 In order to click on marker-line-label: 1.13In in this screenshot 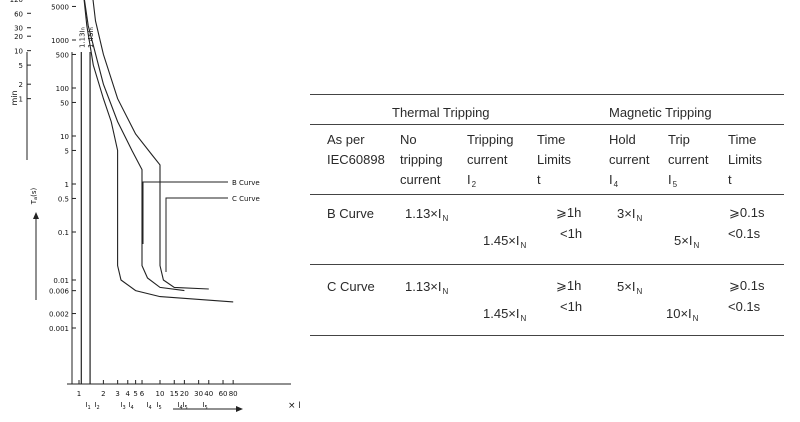, I will do `click(82, 37)`.